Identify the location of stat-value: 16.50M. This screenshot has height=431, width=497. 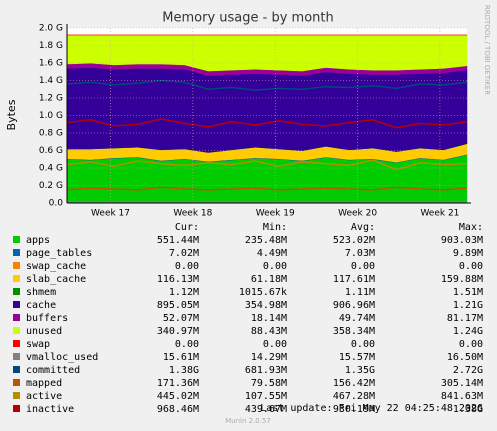
(465, 357).